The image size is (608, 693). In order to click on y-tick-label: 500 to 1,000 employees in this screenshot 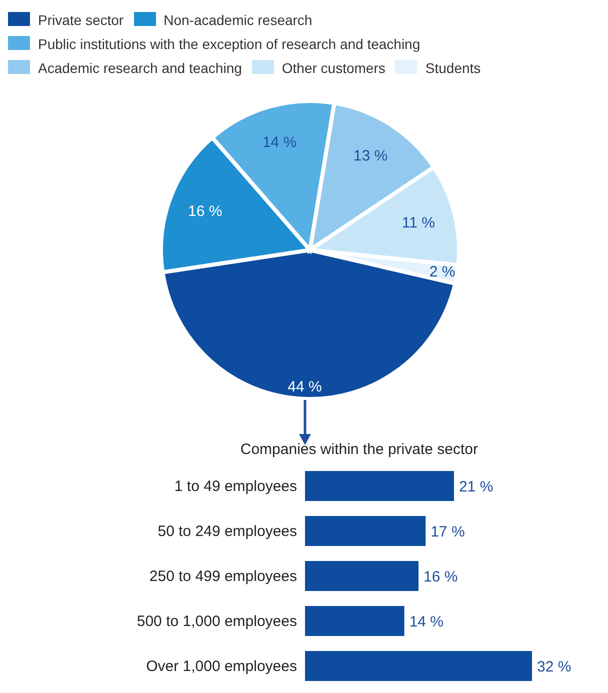, I will do `click(216, 621)`.